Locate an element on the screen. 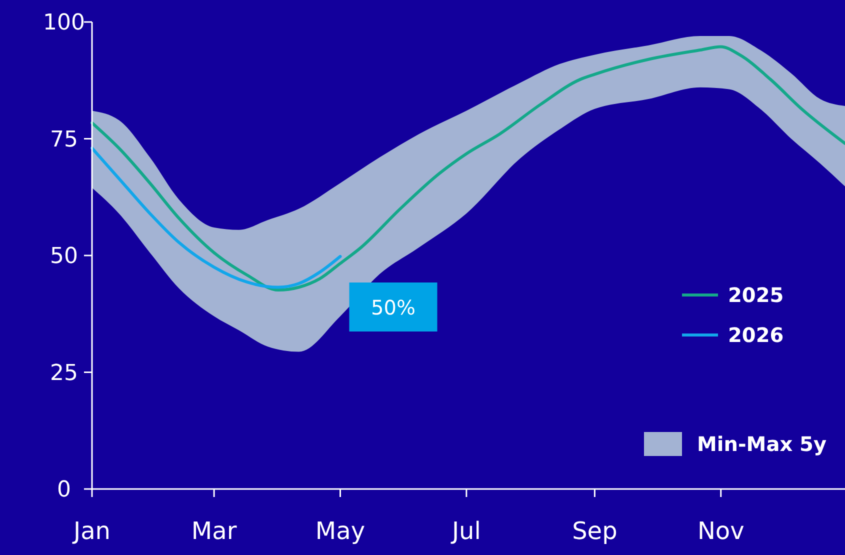 The width and height of the screenshot is (845, 555). line-series is located at coordinates (216, 217).